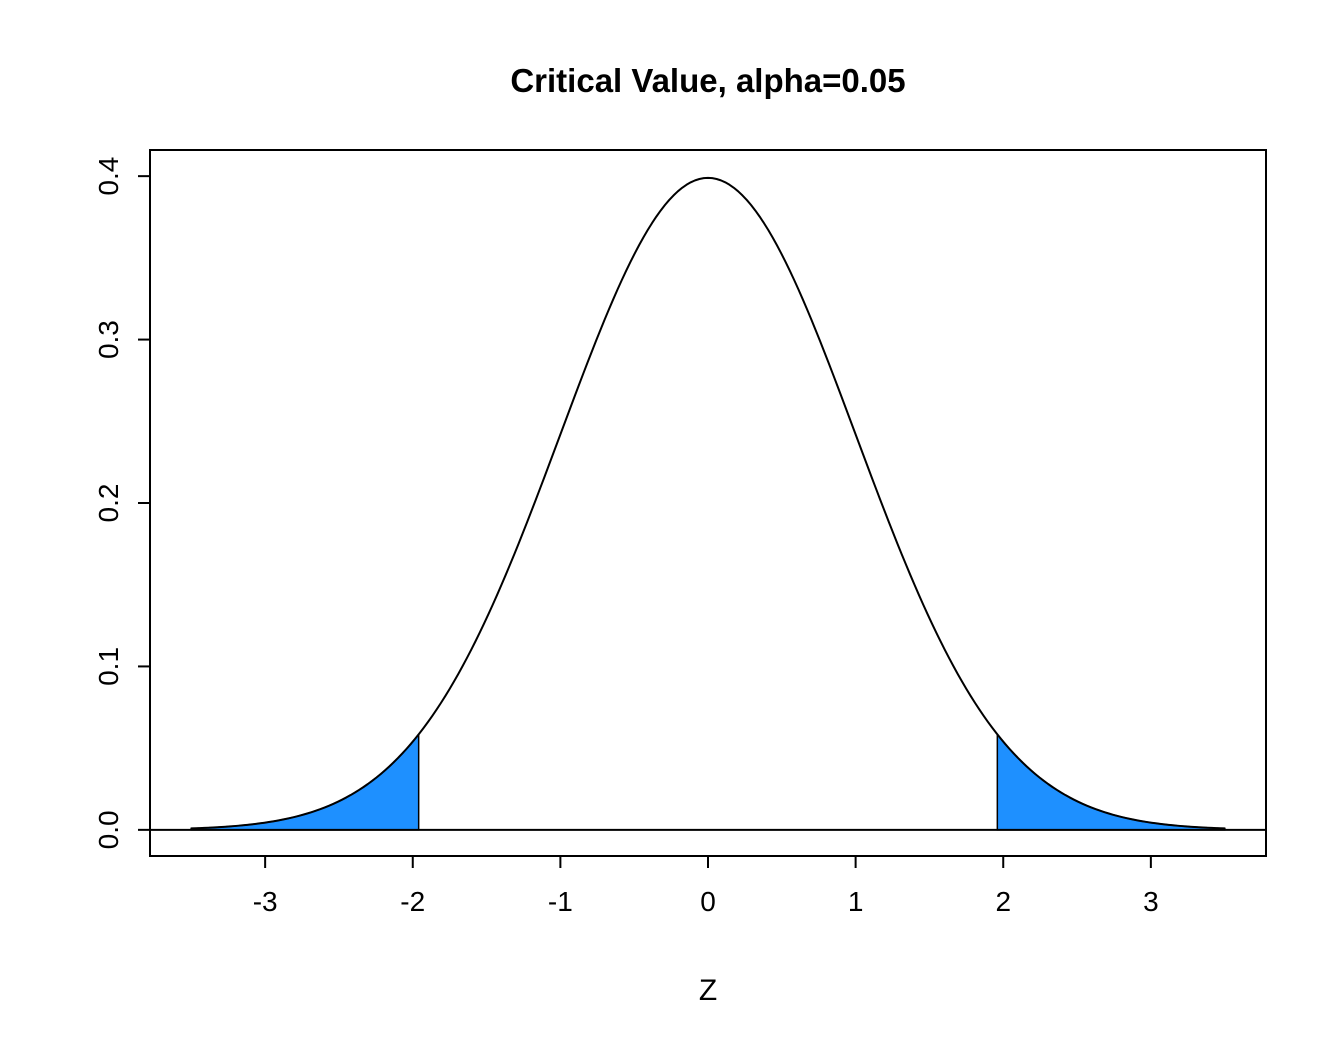 This screenshot has width=1344, height=1056. Describe the element at coordinates (707, 80) in the screenshot. I see `plot-title: Critical Value, alpha=0.05` at that location.